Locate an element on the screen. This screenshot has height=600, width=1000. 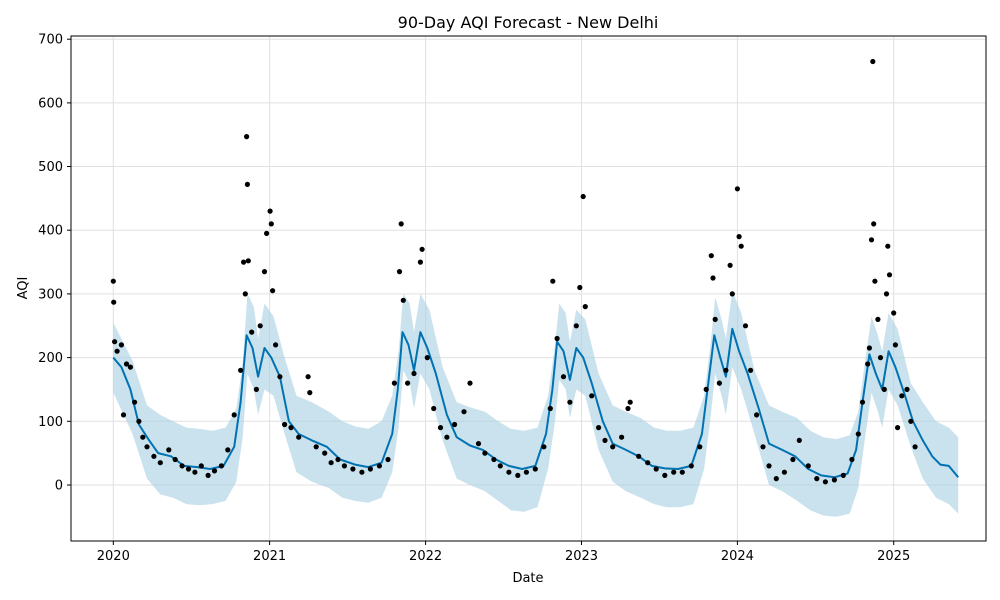
x-tick-label: 2022 is located at coordinates (425, 556).